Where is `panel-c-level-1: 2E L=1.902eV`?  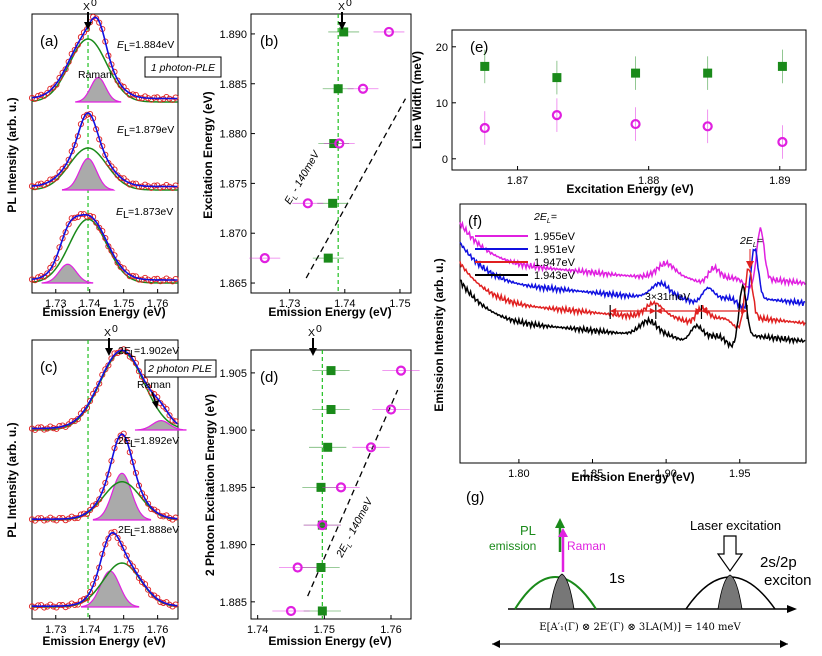 panel-c-level-1: 2E L=1.902eV is located at coordinates (148, 352).